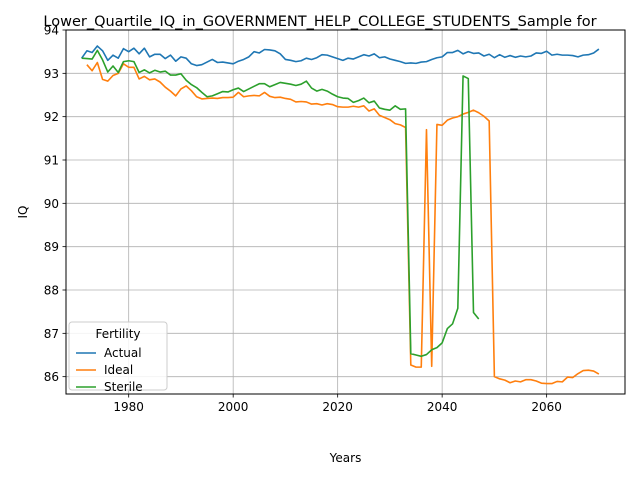 This screenshot has width=640, height=480. I want to click on y-tick-label: 91, so click(51, 161).